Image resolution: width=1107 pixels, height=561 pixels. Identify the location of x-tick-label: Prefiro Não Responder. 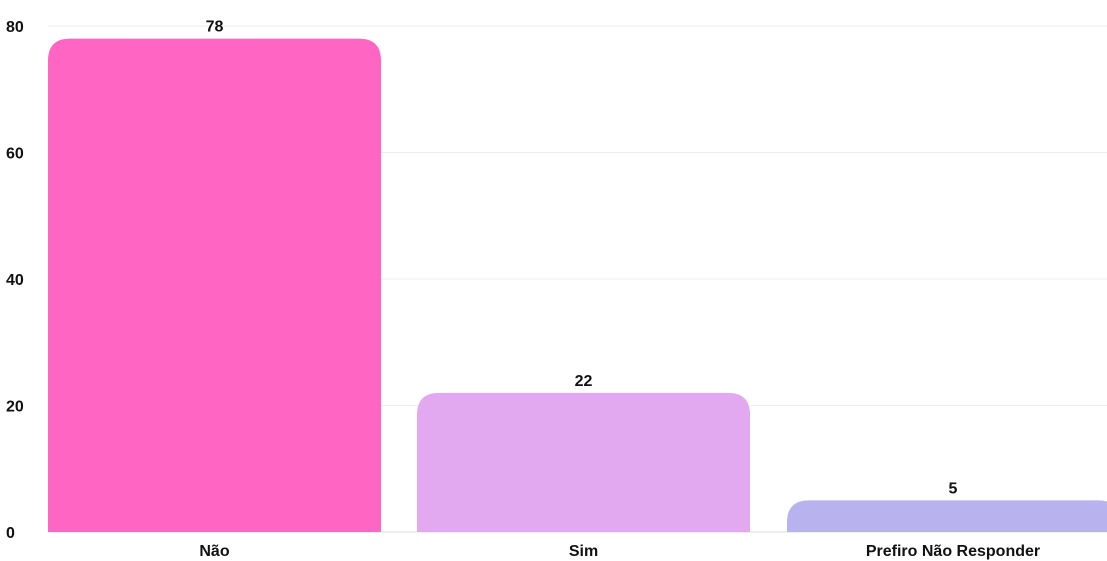
(953, 551).